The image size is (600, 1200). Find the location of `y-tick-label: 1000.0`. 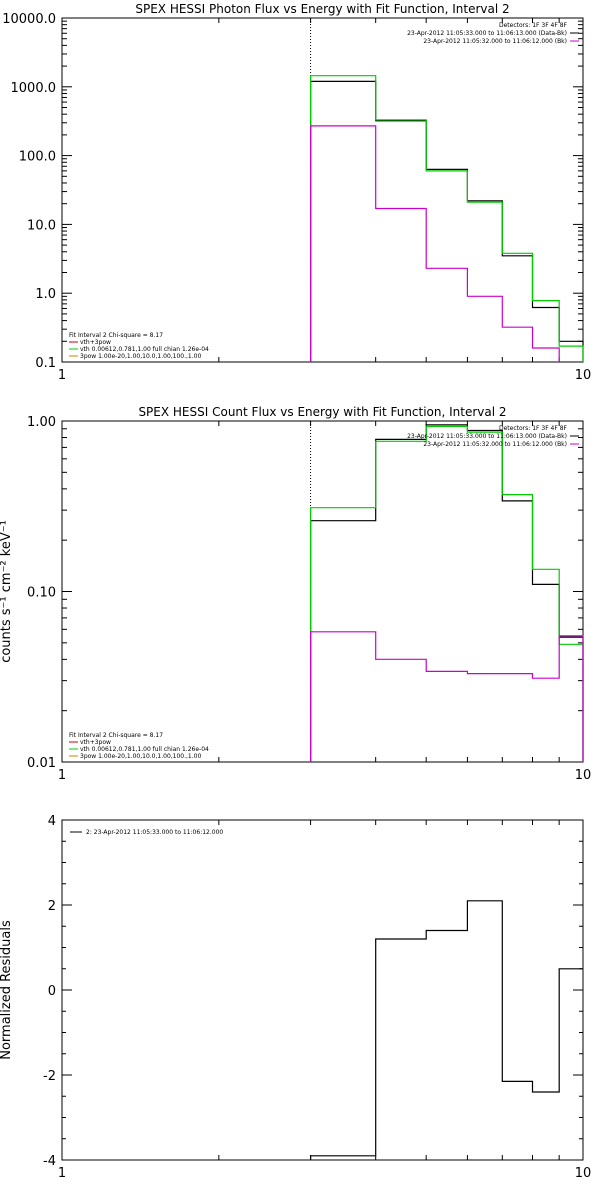

y-tick-label: 1000.0 is located at coordinates (34, 88).